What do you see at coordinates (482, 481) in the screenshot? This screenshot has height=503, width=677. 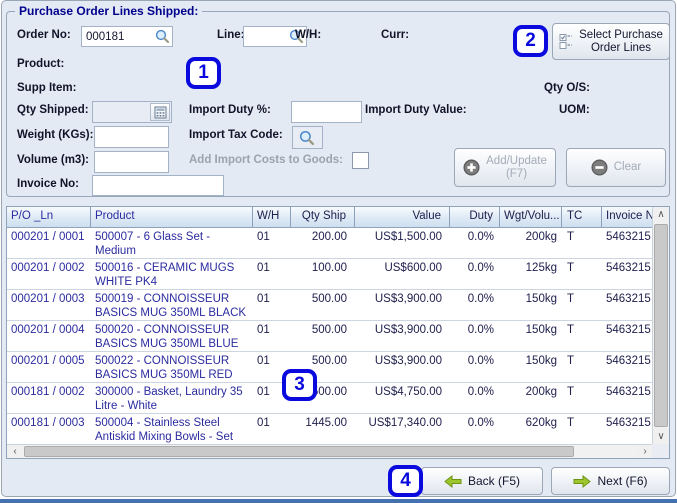 I see `back-button: Back (F5)` at bounding box center [482, 481].